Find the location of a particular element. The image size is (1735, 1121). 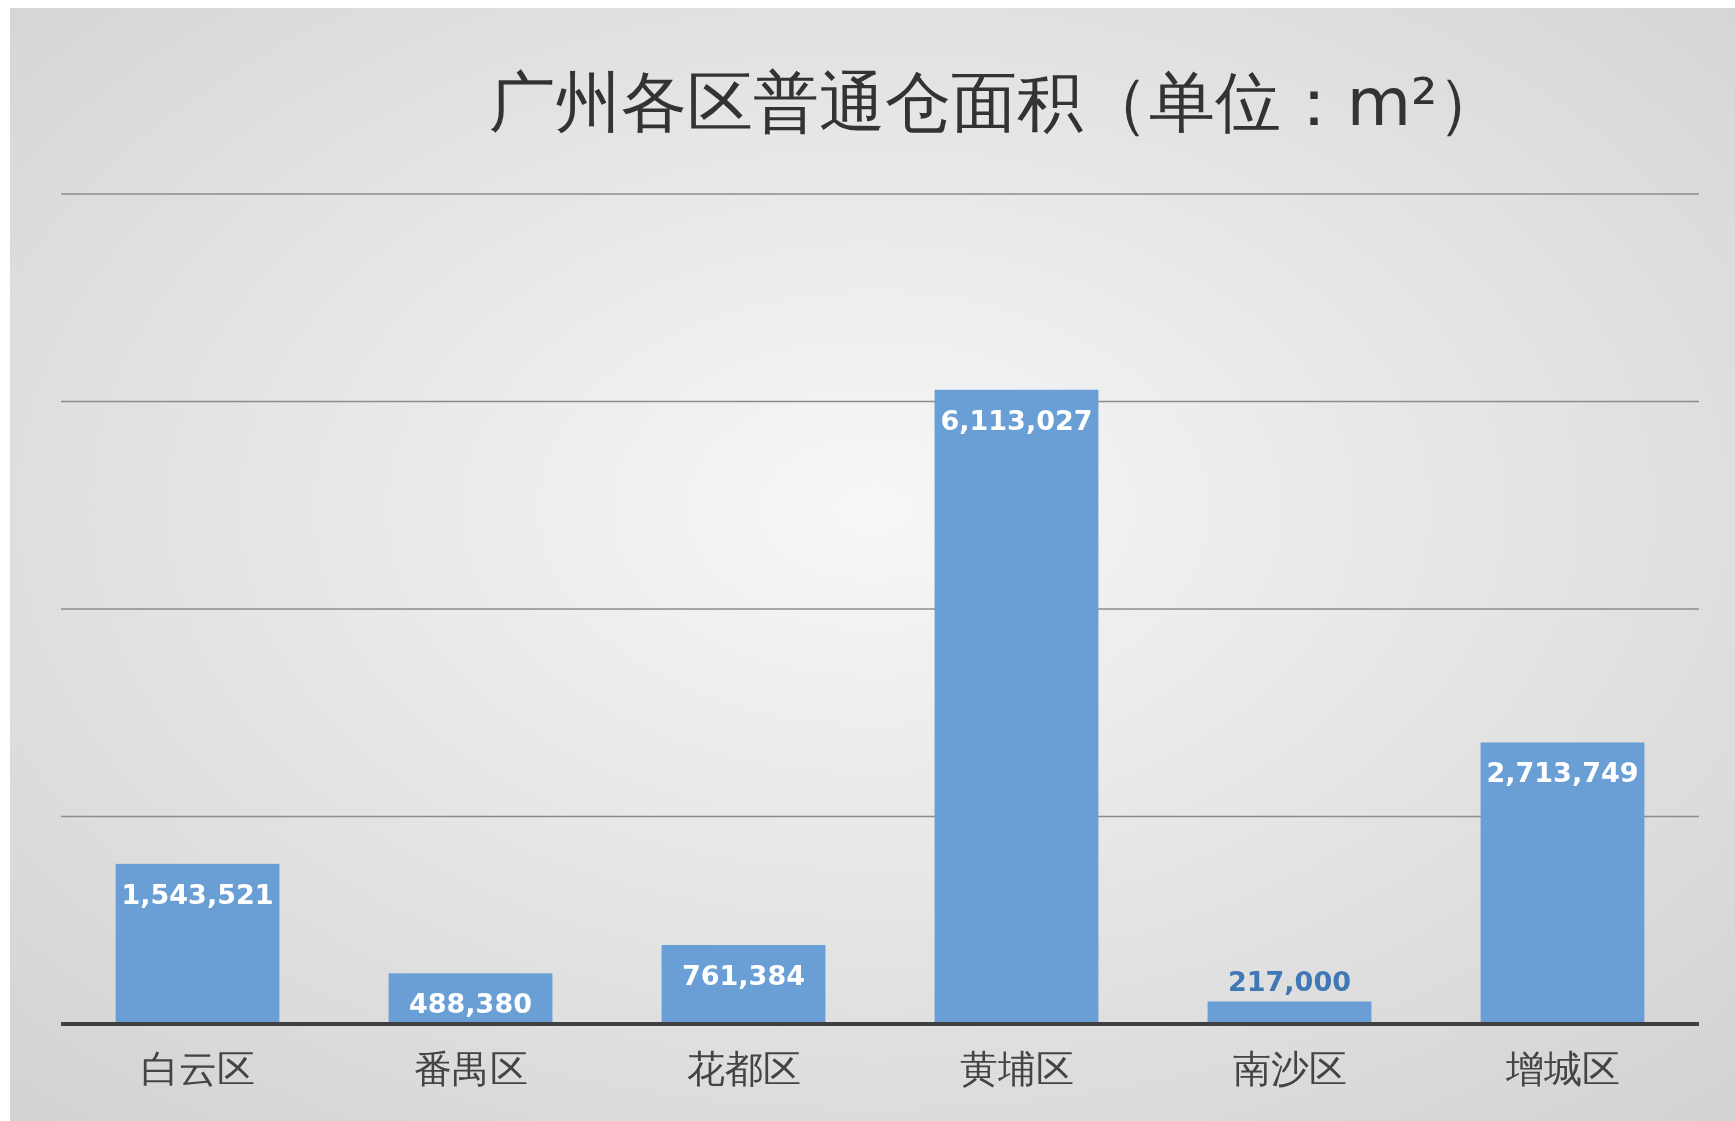

chart-title: 广州各区普通仓面积（单位：m²） is located at coordinates (996, 102).